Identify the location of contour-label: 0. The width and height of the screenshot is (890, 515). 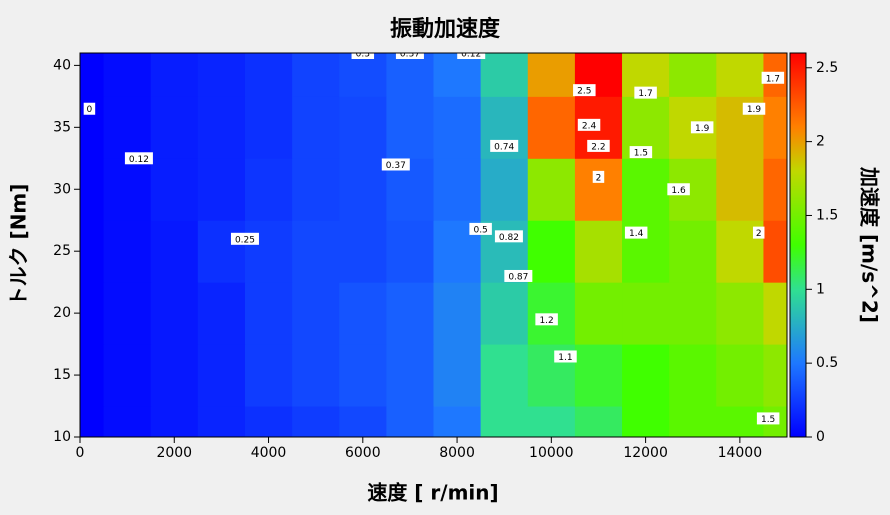
(90, 110).